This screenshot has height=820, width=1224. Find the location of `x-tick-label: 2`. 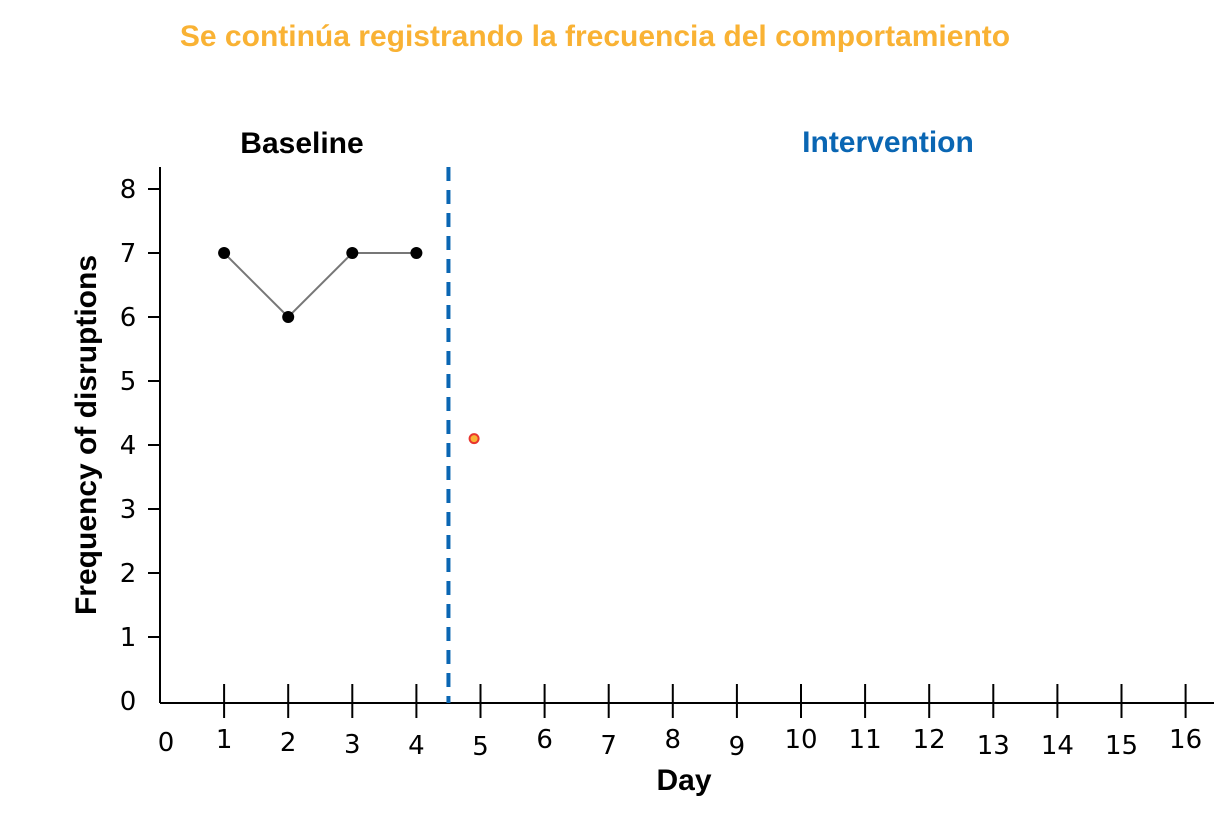

x-tick-label: 2 is located at coordinates (288, 743).